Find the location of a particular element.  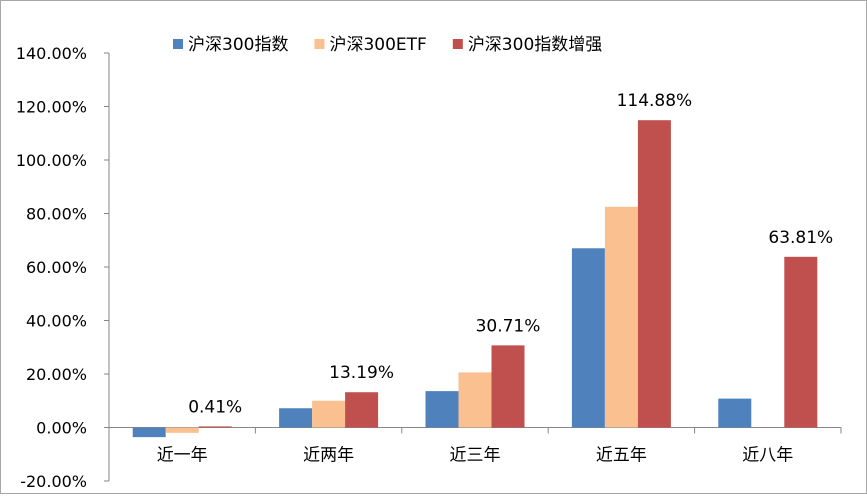

y-tick-label: -20.00% is located at coordinates (53, 481).